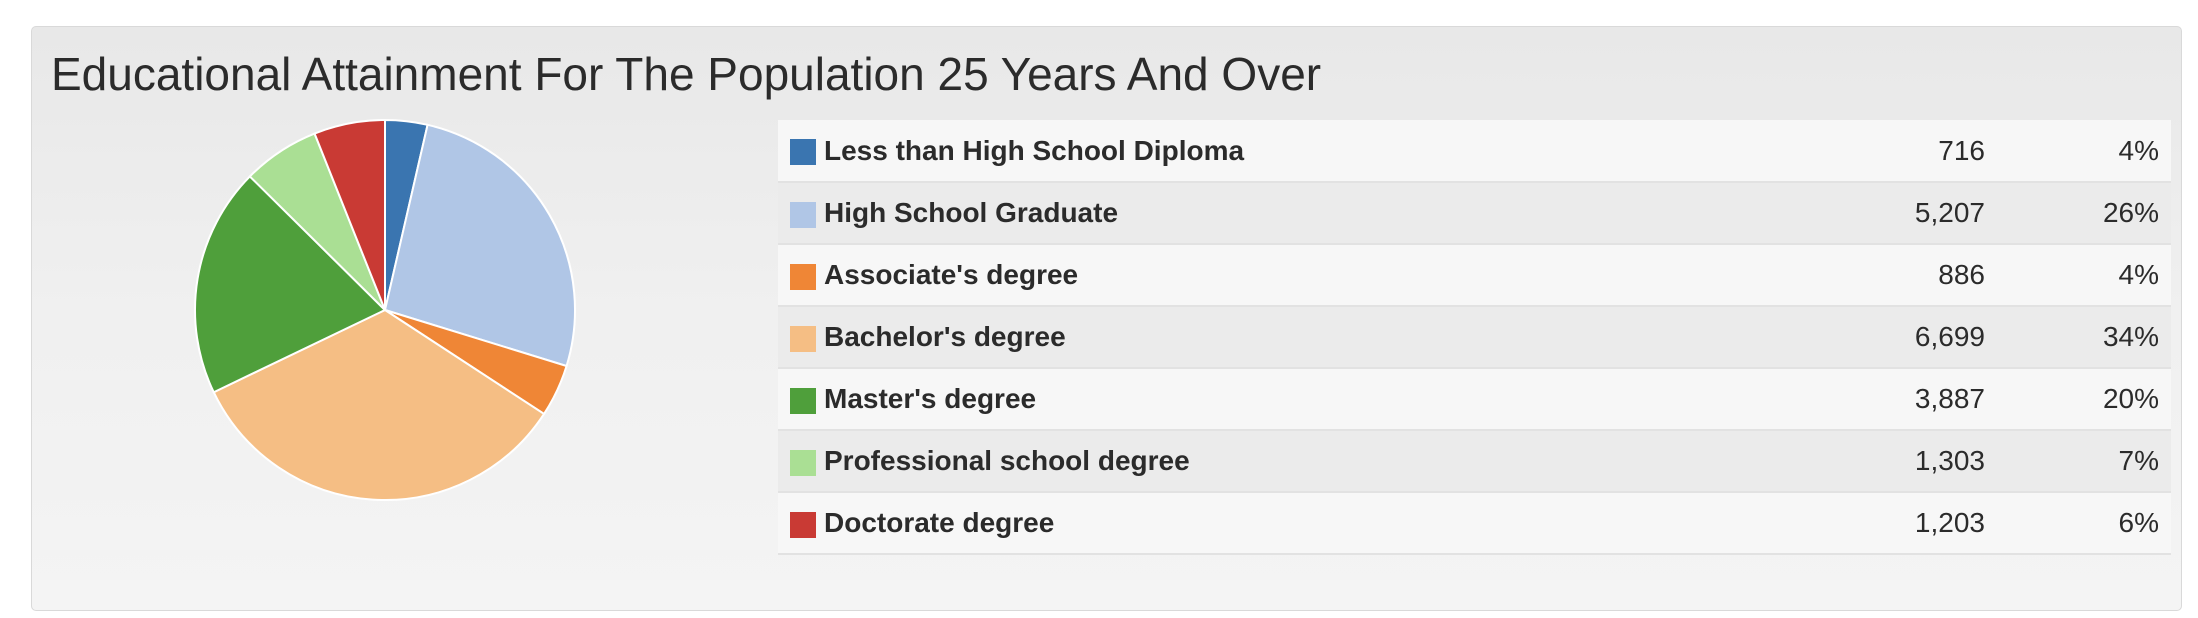 This screenshot has height=618, width=2198. What do you see at coordinates (1949, 522) in the screenshot?
I see `legend-value: 1,203` at bounding box center [1949, 522].